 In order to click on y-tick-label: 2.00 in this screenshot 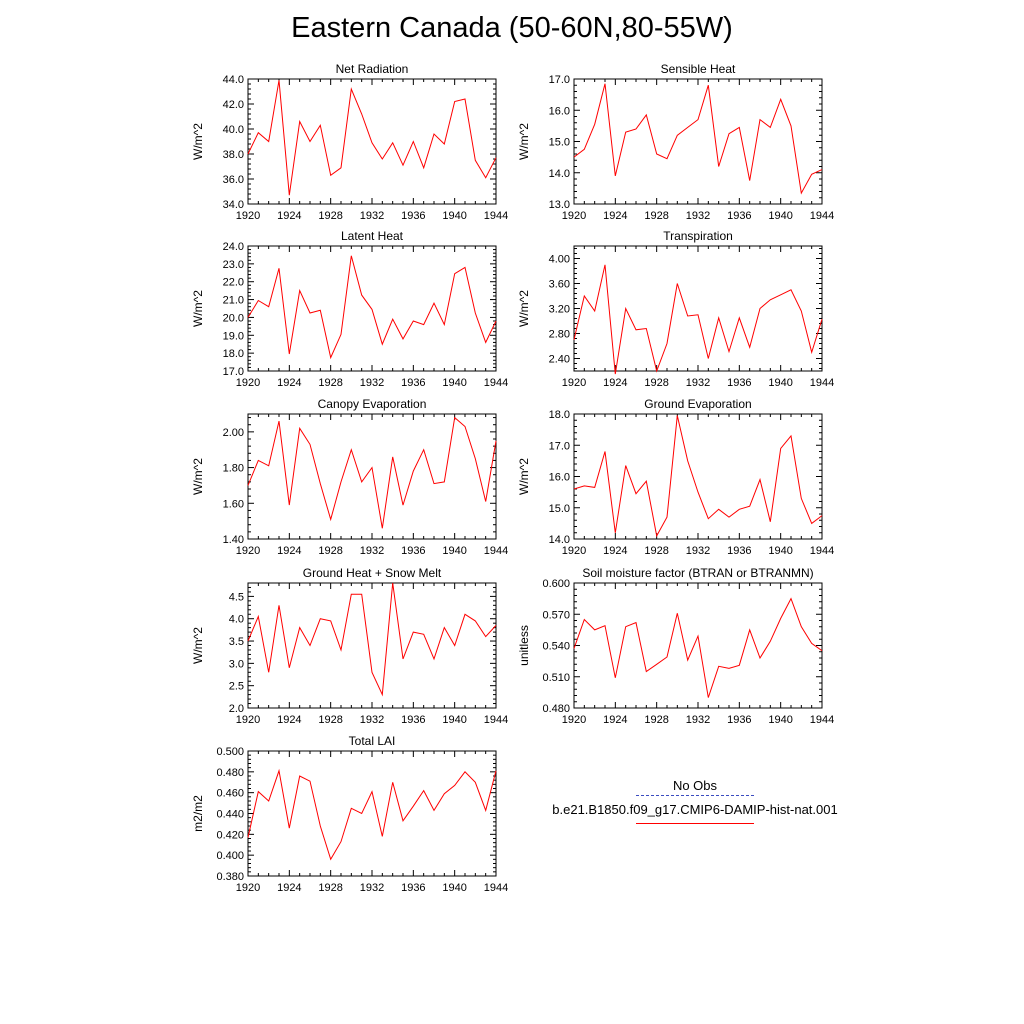, I will do `click(233, 433)`.